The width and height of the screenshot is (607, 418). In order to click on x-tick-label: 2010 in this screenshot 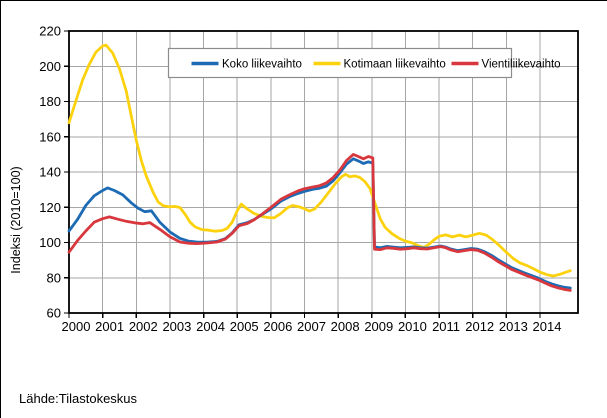, I will do `click(412, 326)`.